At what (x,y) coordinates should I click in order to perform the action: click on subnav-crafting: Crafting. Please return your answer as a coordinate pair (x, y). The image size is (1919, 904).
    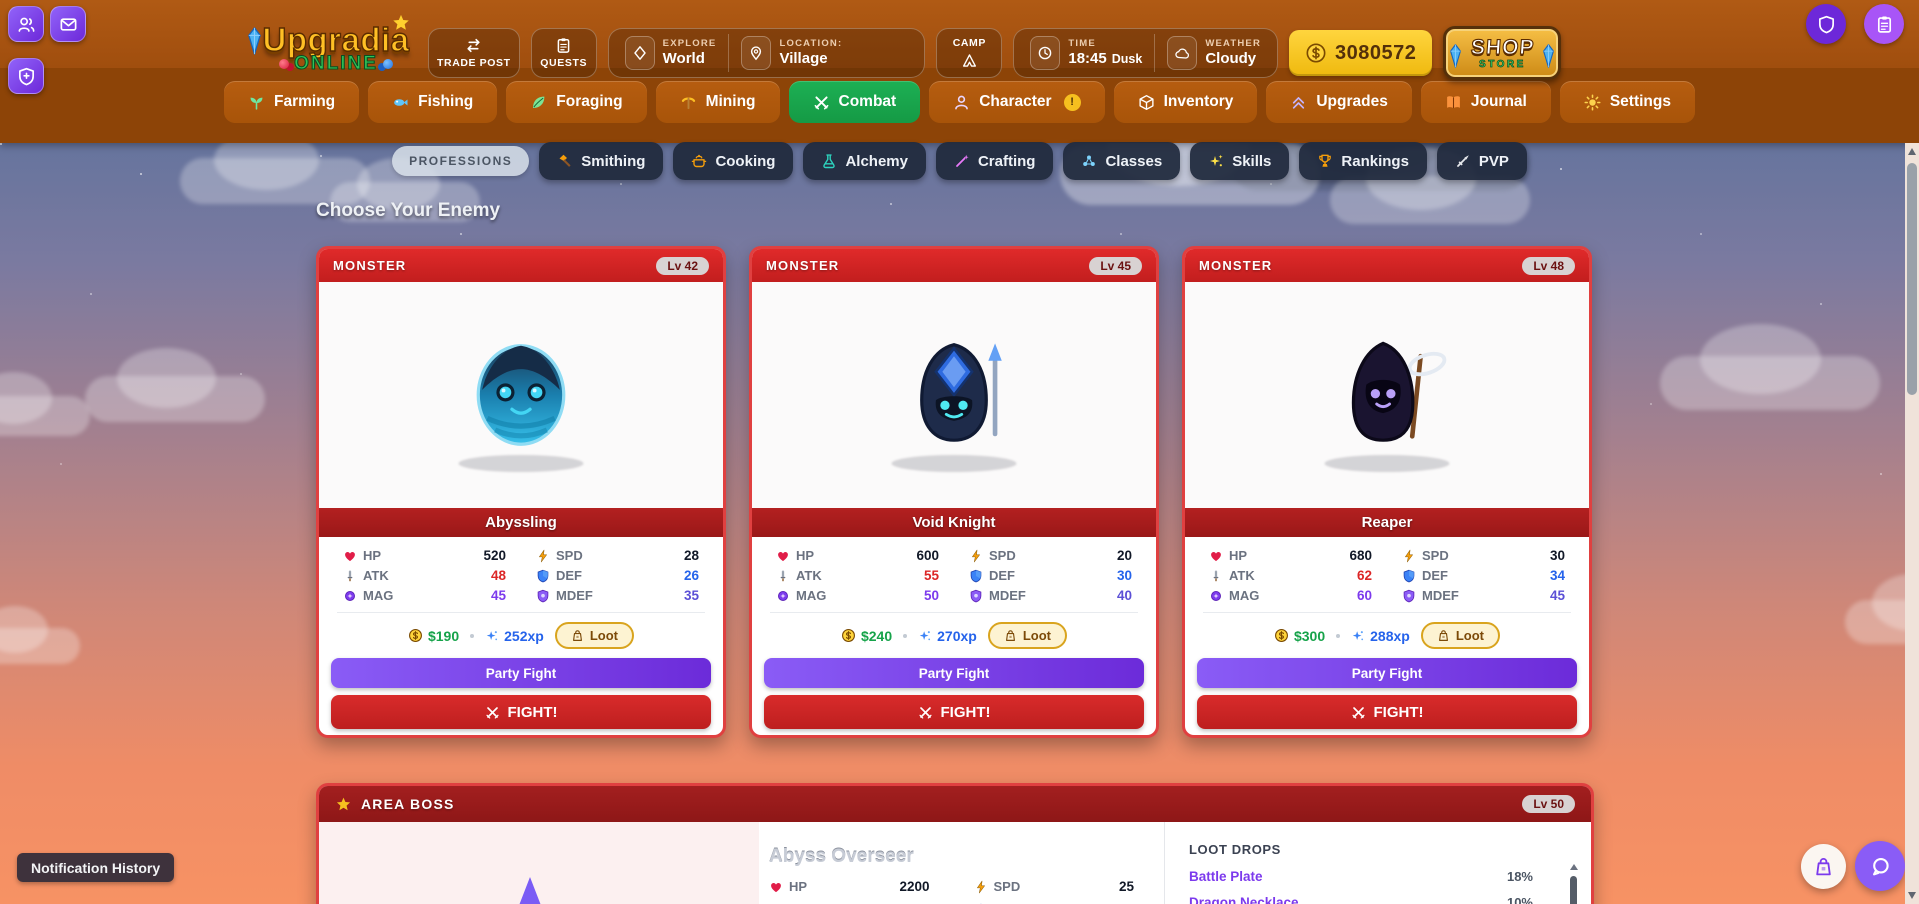
    Looking at the image, I should click on (994, 161).